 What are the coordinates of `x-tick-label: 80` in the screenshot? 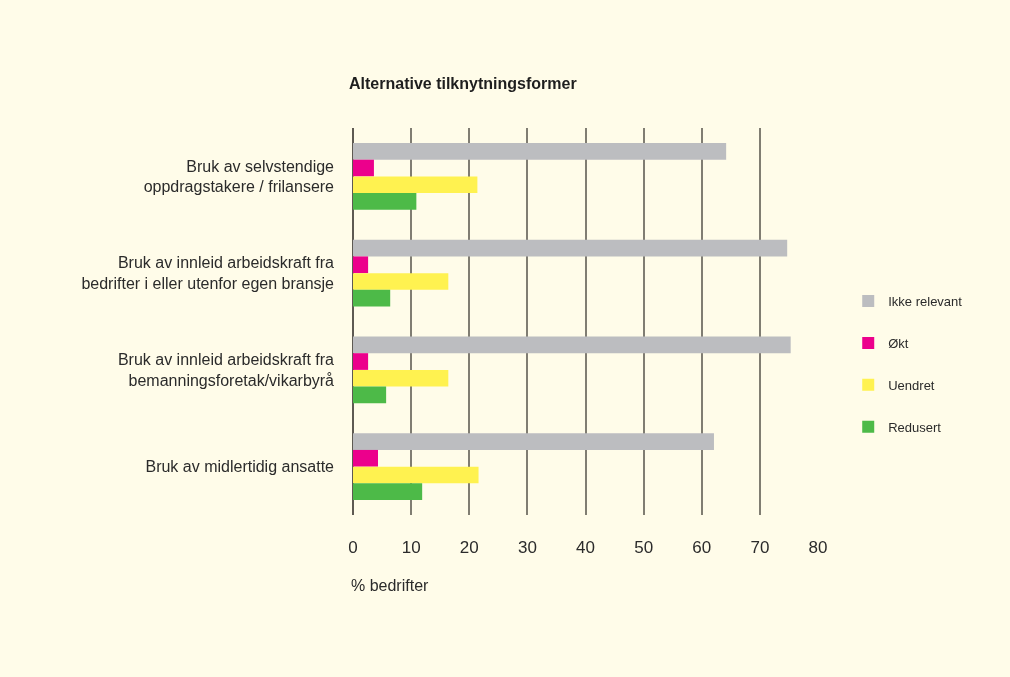 It's located at (818, 547).